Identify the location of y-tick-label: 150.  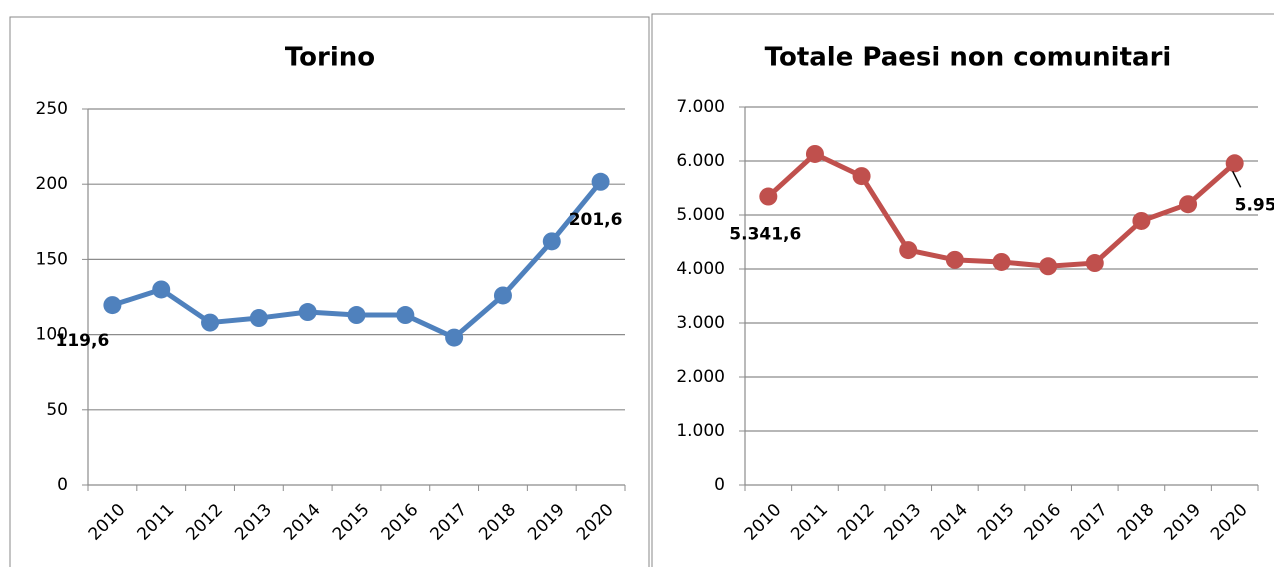
(52, 259).